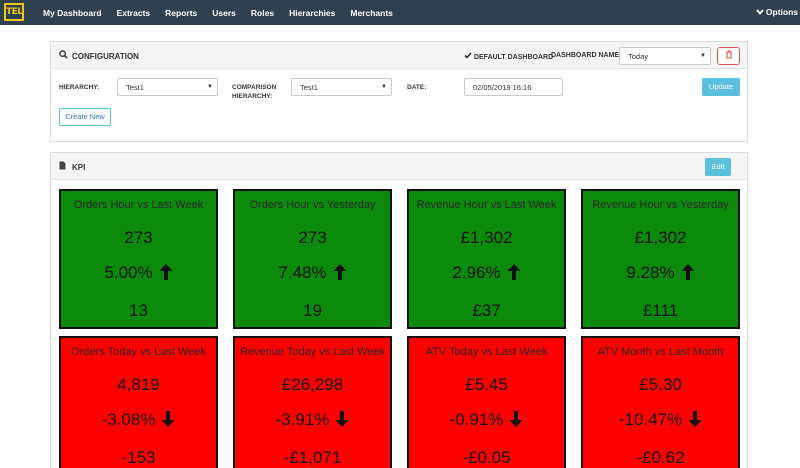 This screenshot has height=468, width=800. Describe the element at coordinates (660, 457) in the screenshot. I see `kpi-tile-diff: -£0.62` at that location.